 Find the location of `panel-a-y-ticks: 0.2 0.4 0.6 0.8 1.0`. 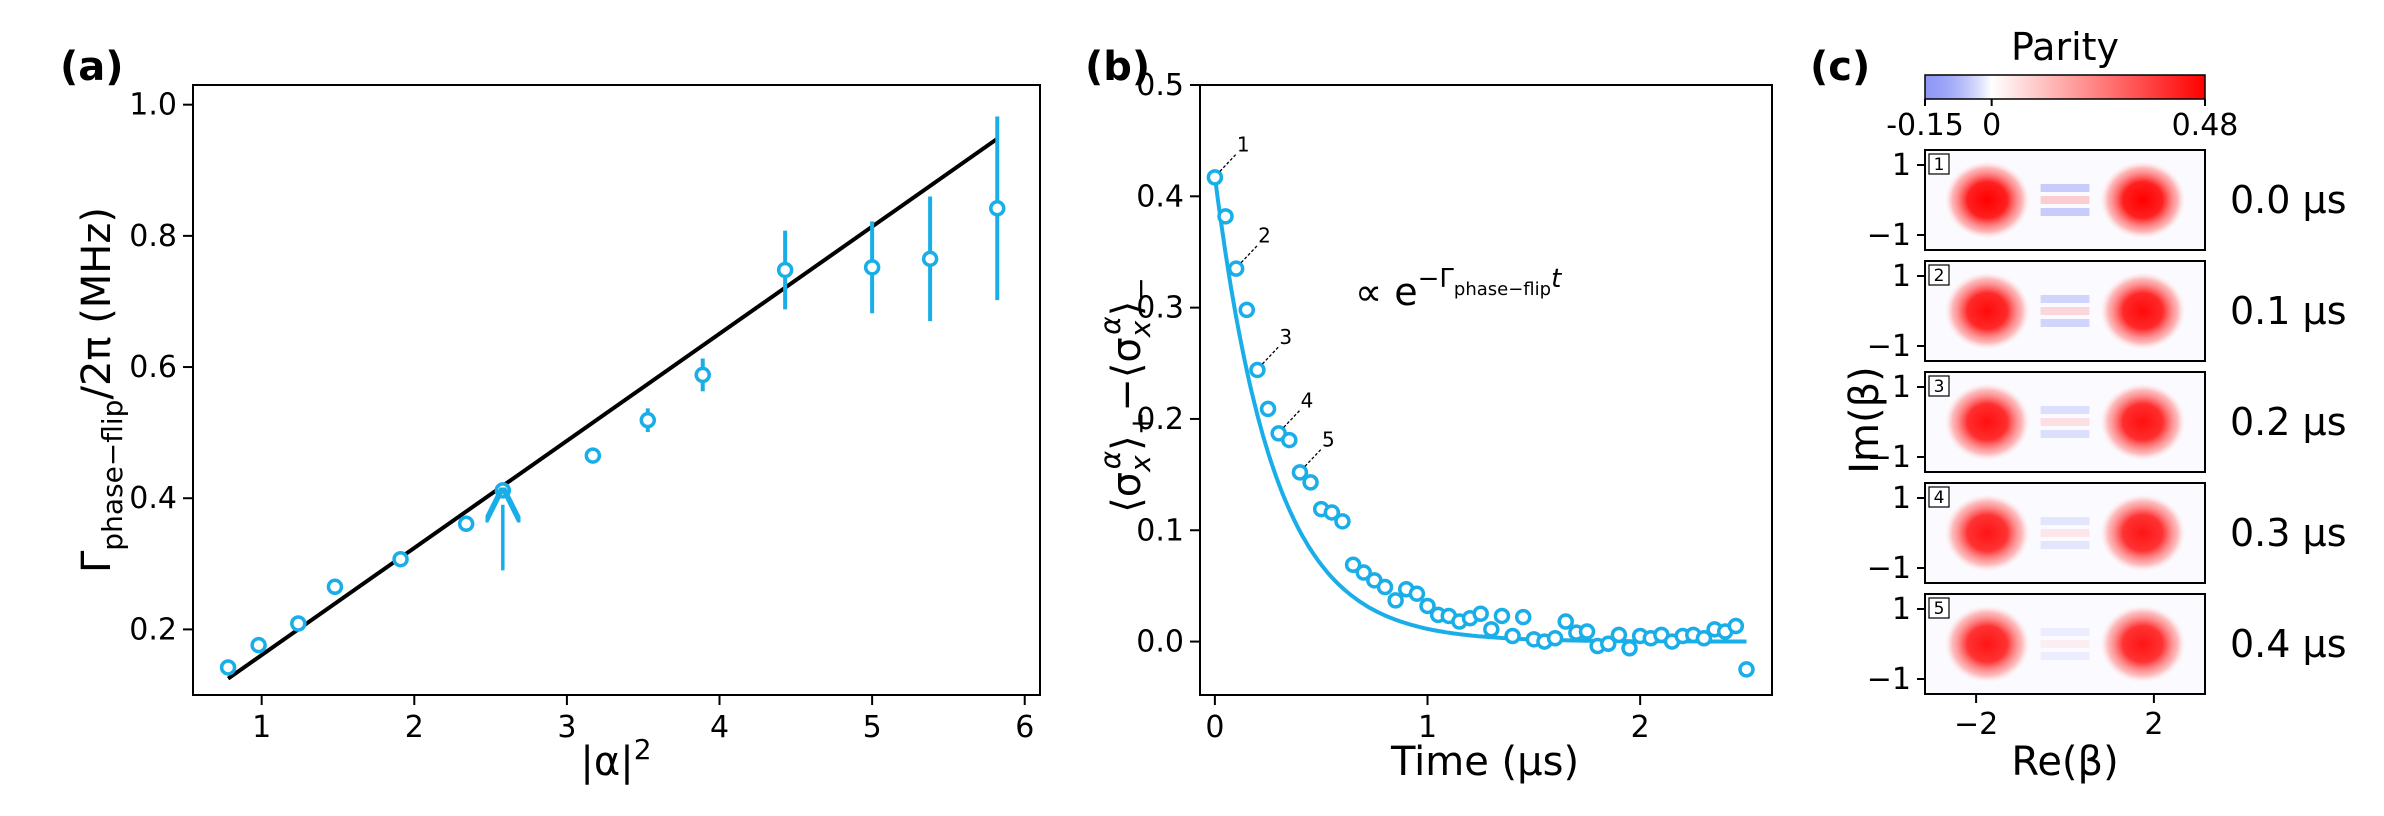

panel-a-y-ticks: 0.2 0.4 0.6 0.8 1.0 is located at coordinates (161, 367).